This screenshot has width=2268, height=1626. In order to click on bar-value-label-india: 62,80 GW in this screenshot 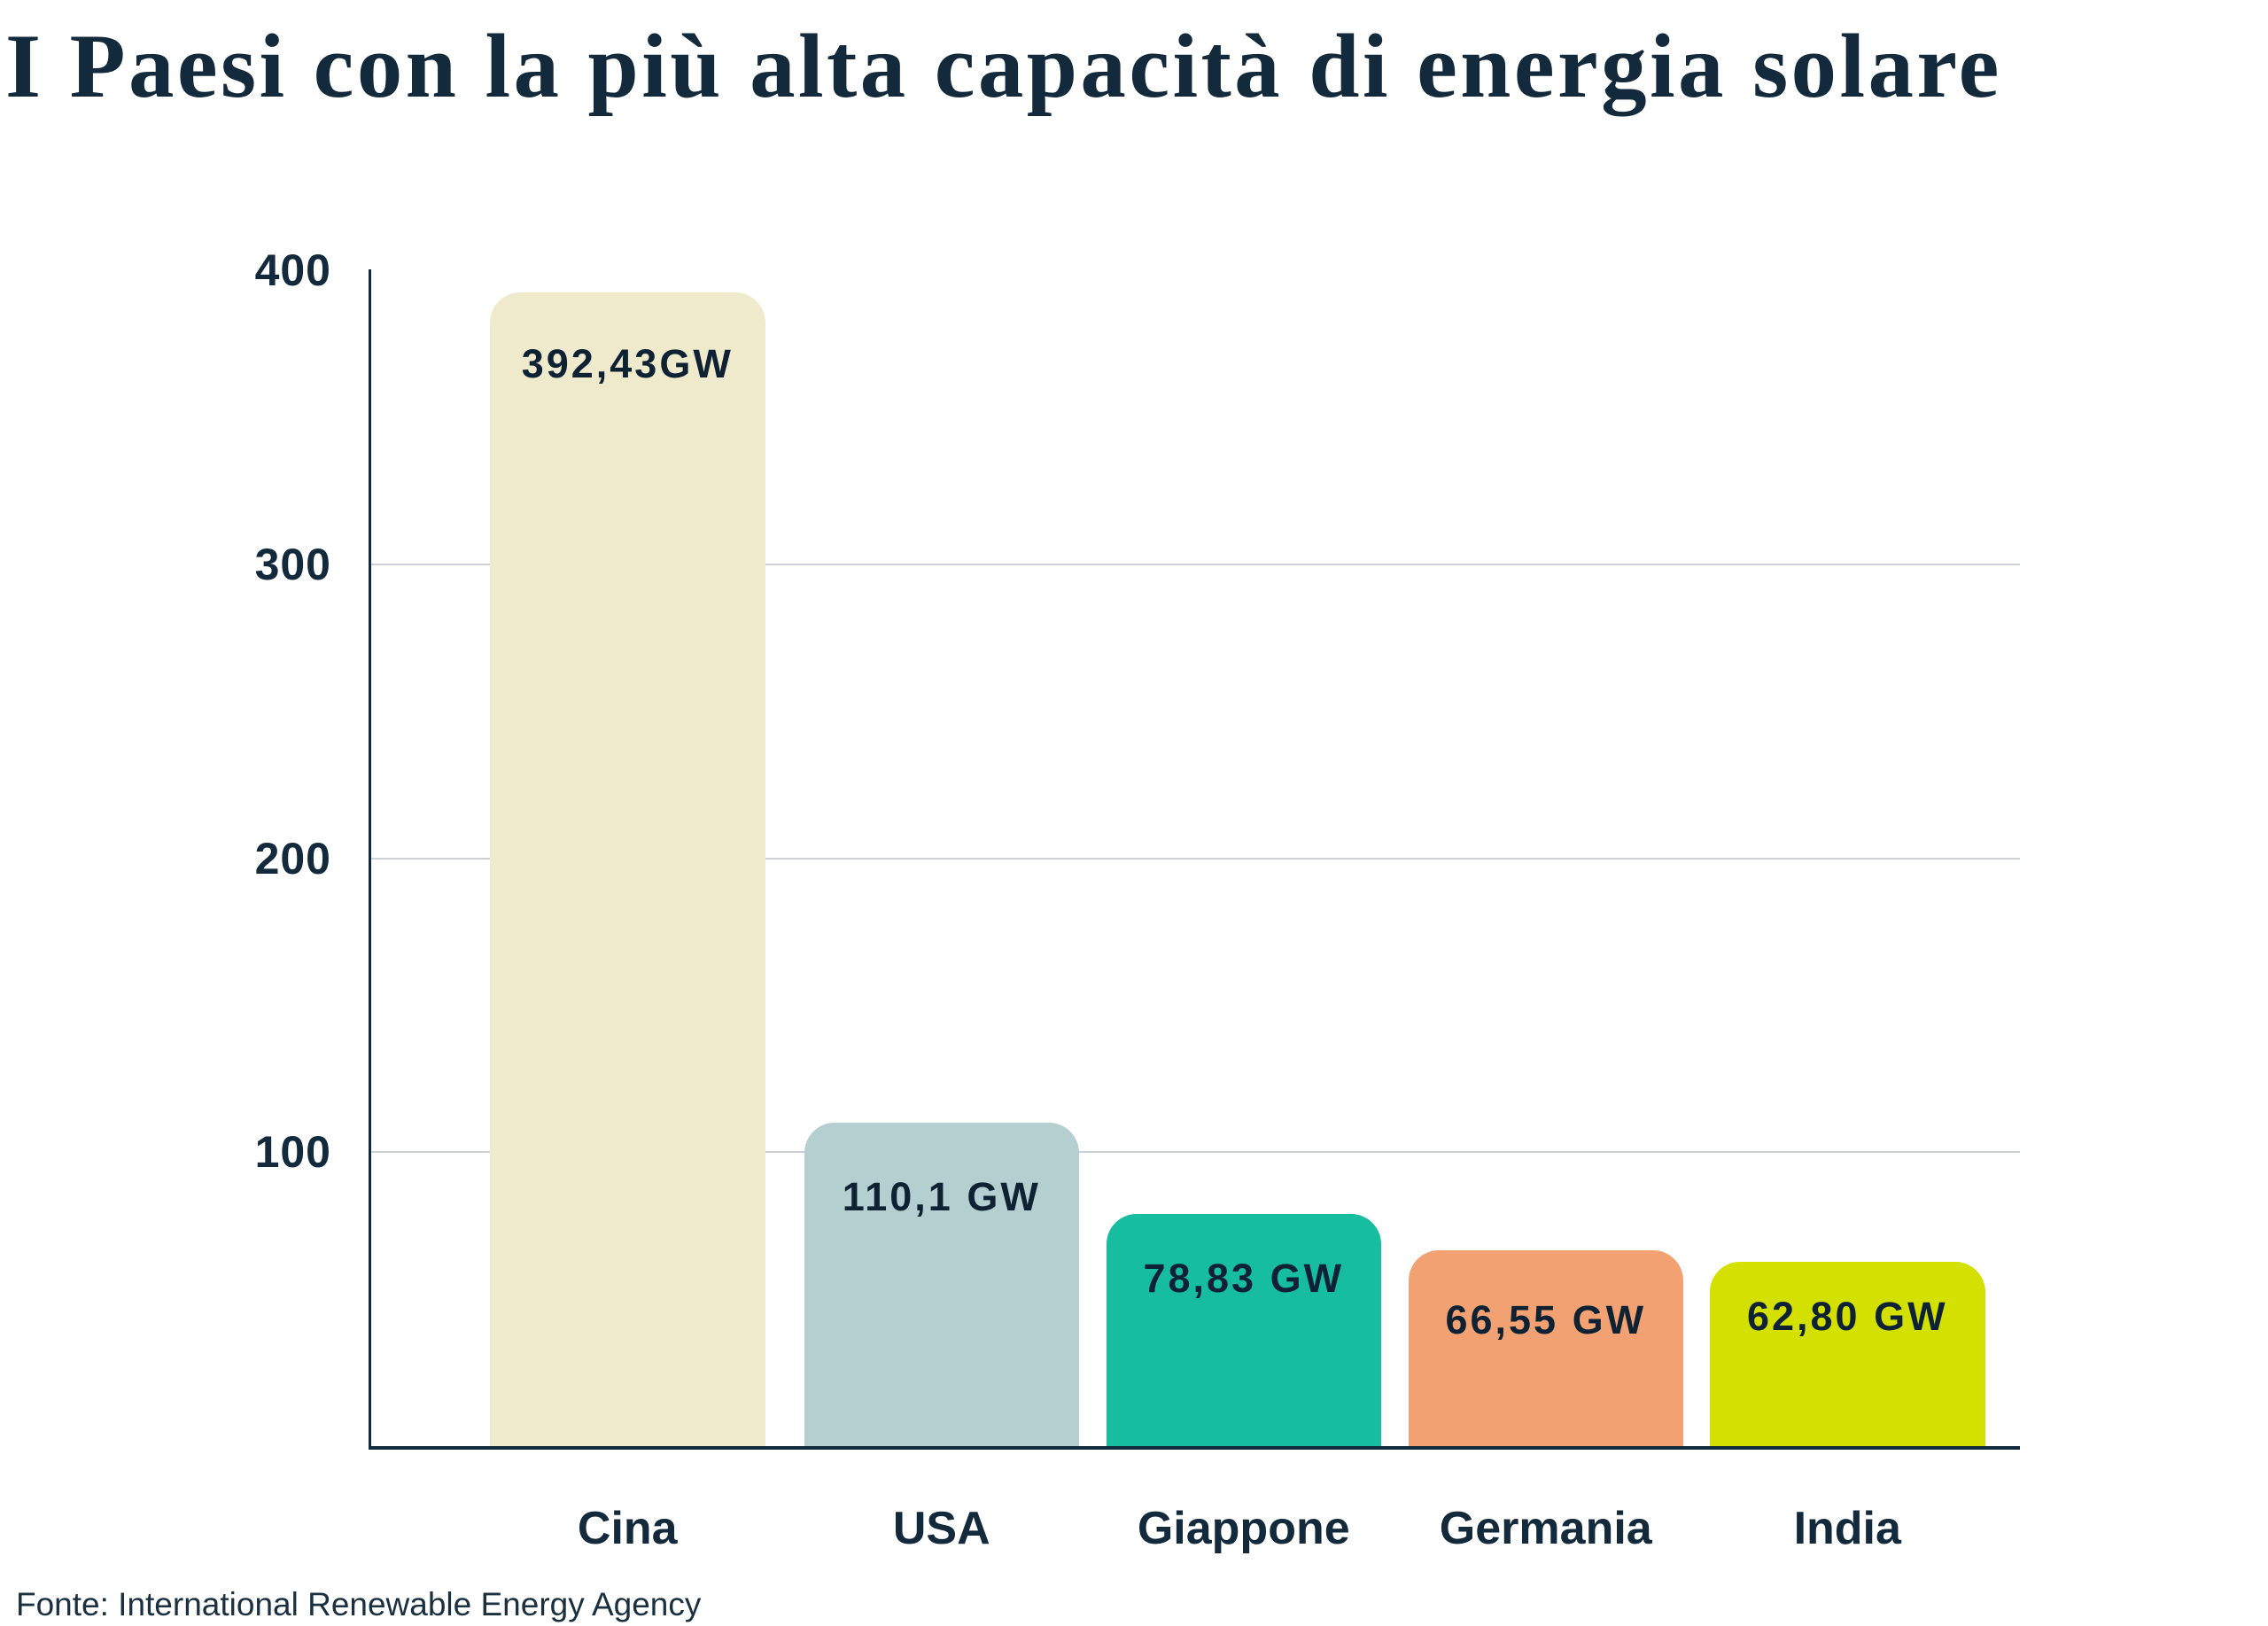, I will do `click(1847, 1316)`.